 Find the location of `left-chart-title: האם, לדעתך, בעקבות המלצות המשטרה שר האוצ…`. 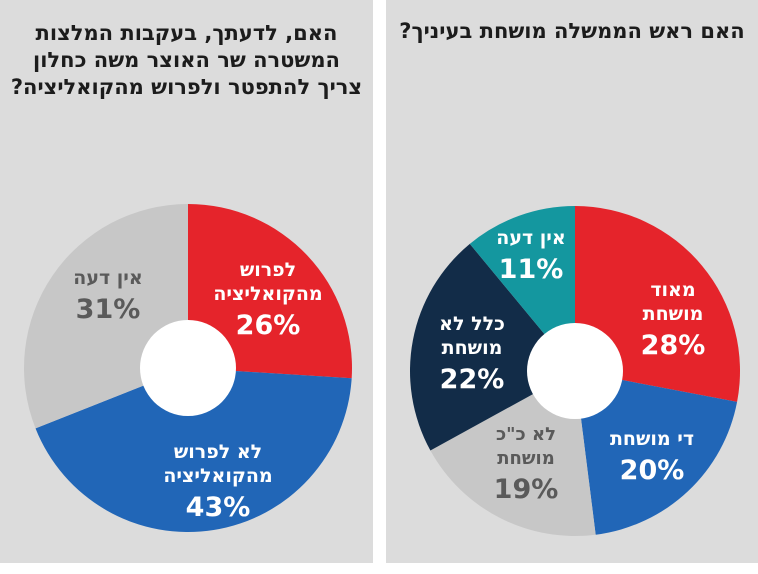

left-chart-title: האם, לדעתך, בעקבות המלצות המשטרה שר האוצ… is located at coordinates (186, 60).